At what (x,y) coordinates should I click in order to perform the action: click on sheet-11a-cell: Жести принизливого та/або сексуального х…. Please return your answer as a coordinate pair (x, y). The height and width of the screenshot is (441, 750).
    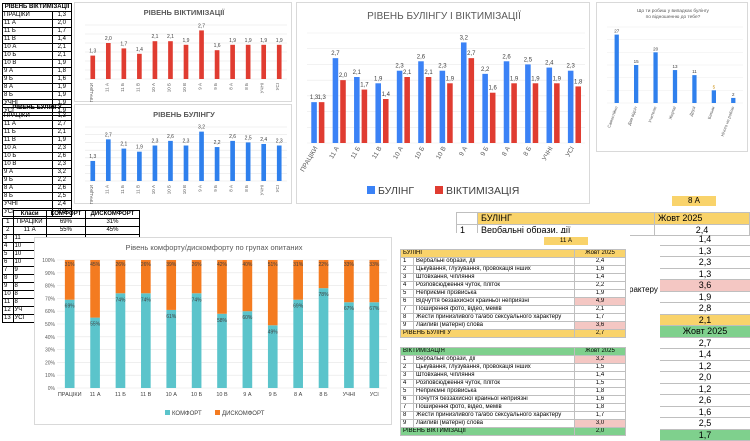
    Looking at the image, I should click on (494, 318).